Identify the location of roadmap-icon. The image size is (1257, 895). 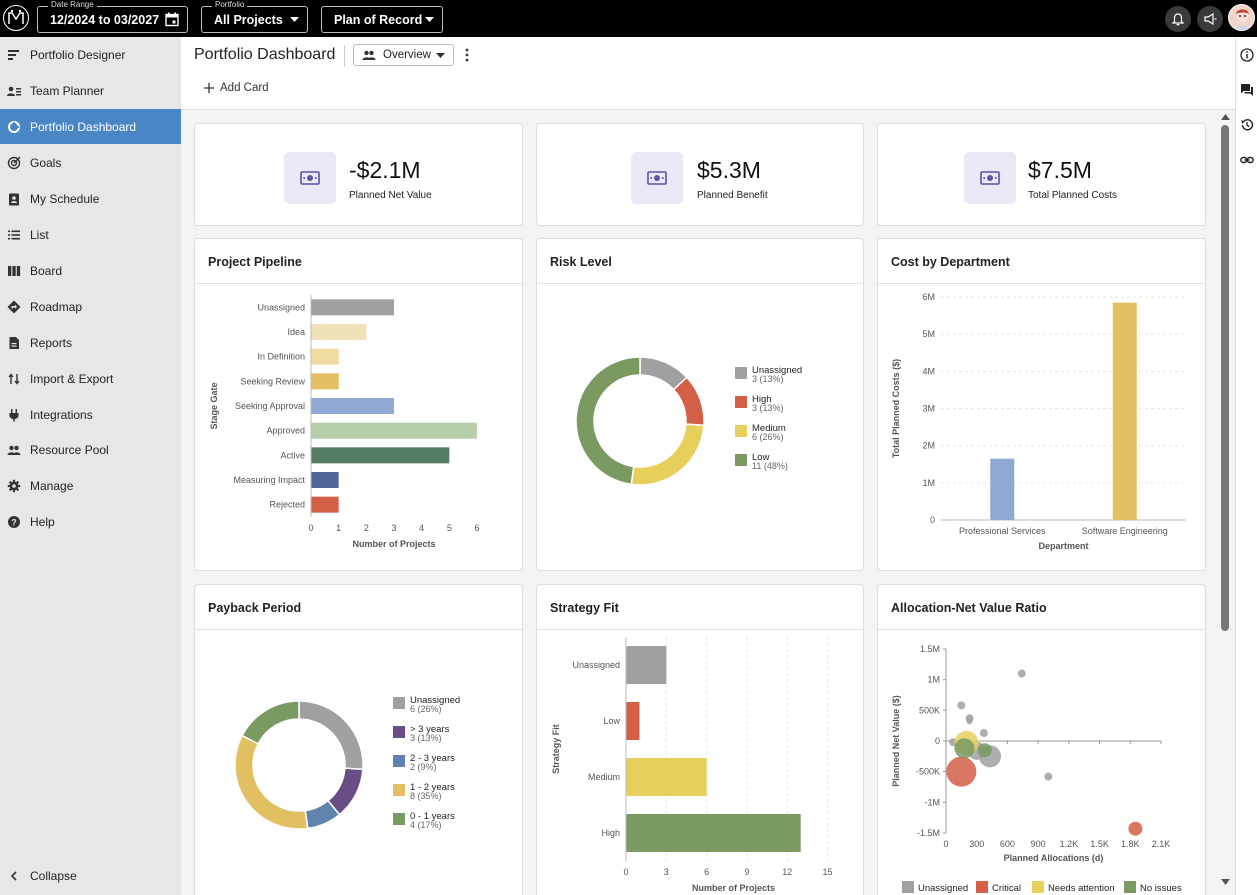
(14, 307).